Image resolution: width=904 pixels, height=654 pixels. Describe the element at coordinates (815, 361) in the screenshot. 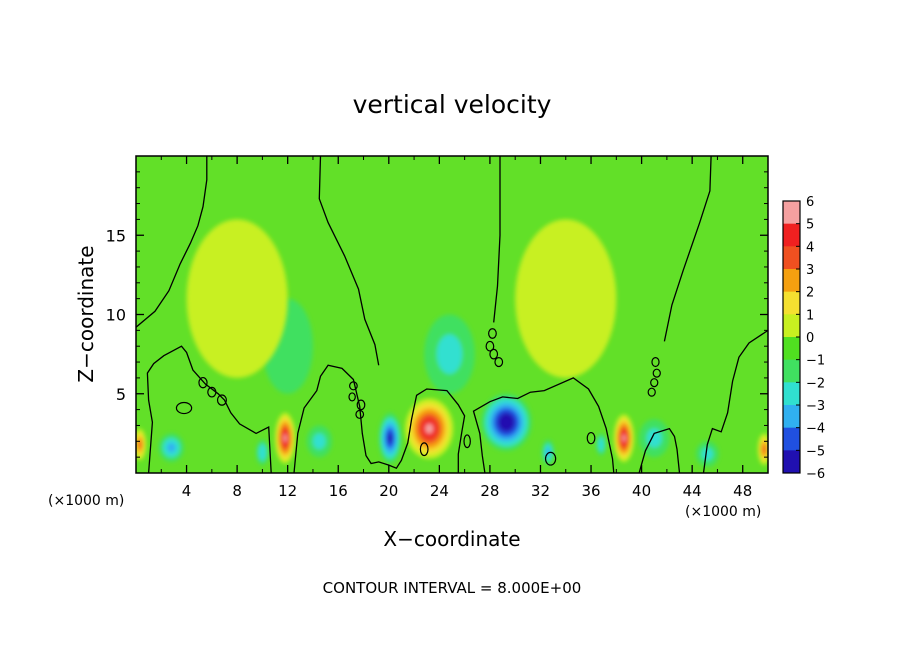

I see `colorbar-label: −1` at that location.